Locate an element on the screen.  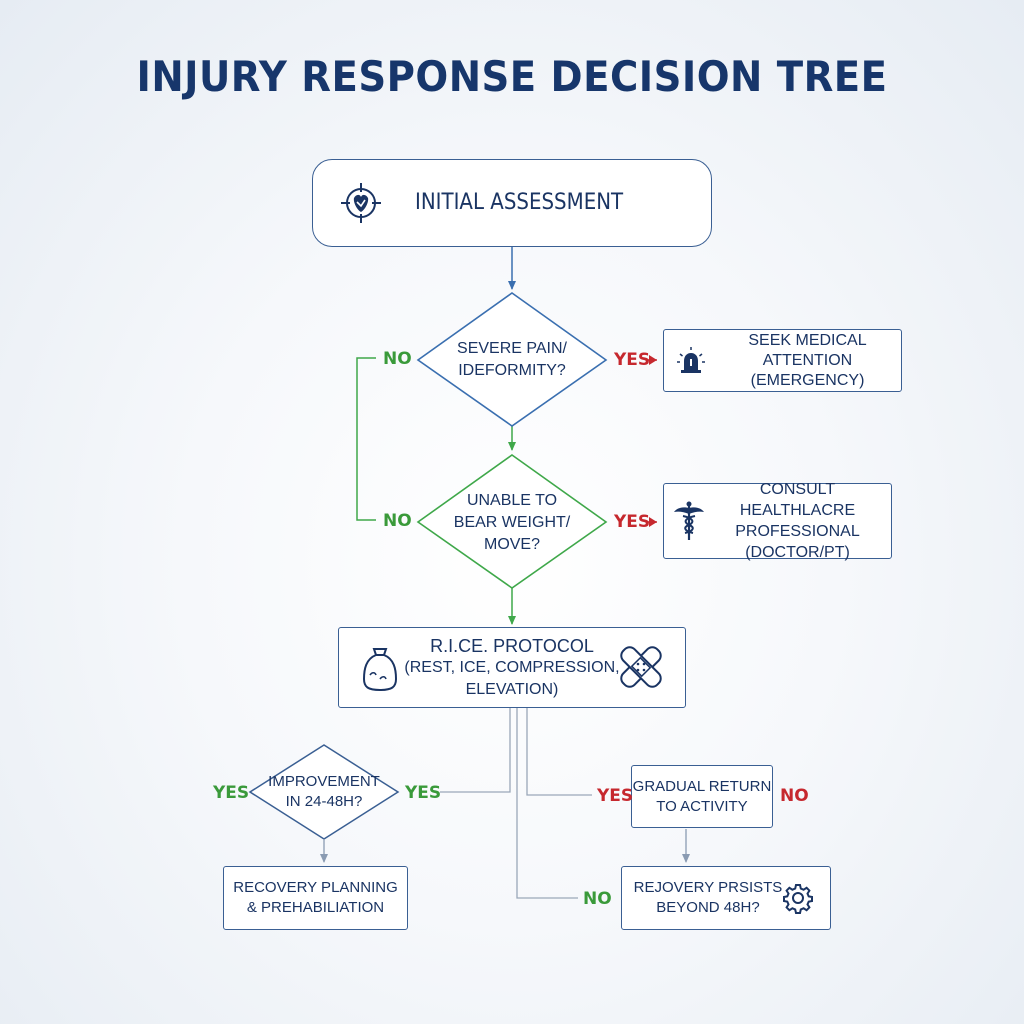
improvement-yes-right-label: YES is located at coordinates (423, 793).